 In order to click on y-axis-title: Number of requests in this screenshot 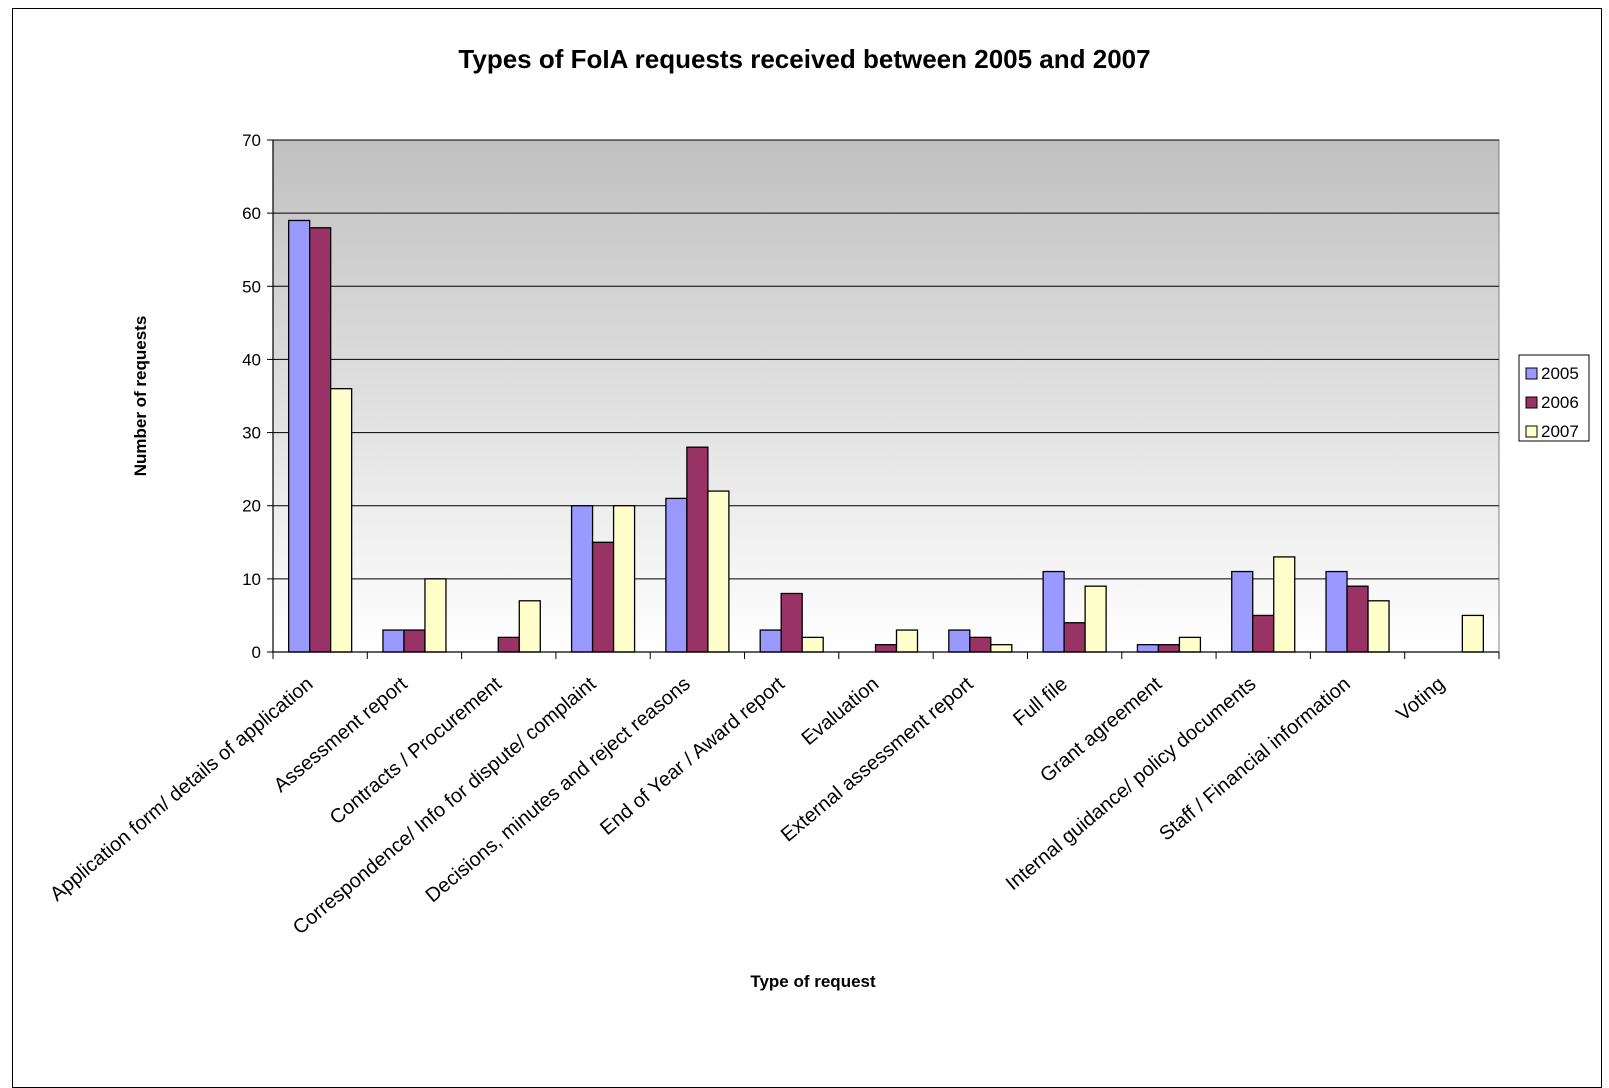, I will do `click(140, 396)`.